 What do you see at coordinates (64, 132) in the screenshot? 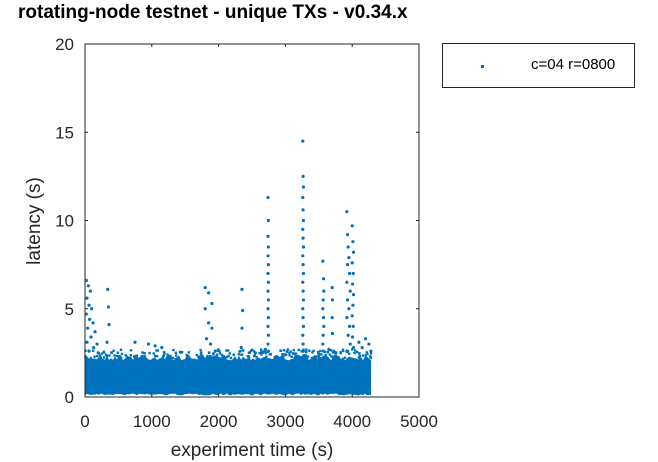
I see `y-tick-label: 15` at bounding box center [64, 132].